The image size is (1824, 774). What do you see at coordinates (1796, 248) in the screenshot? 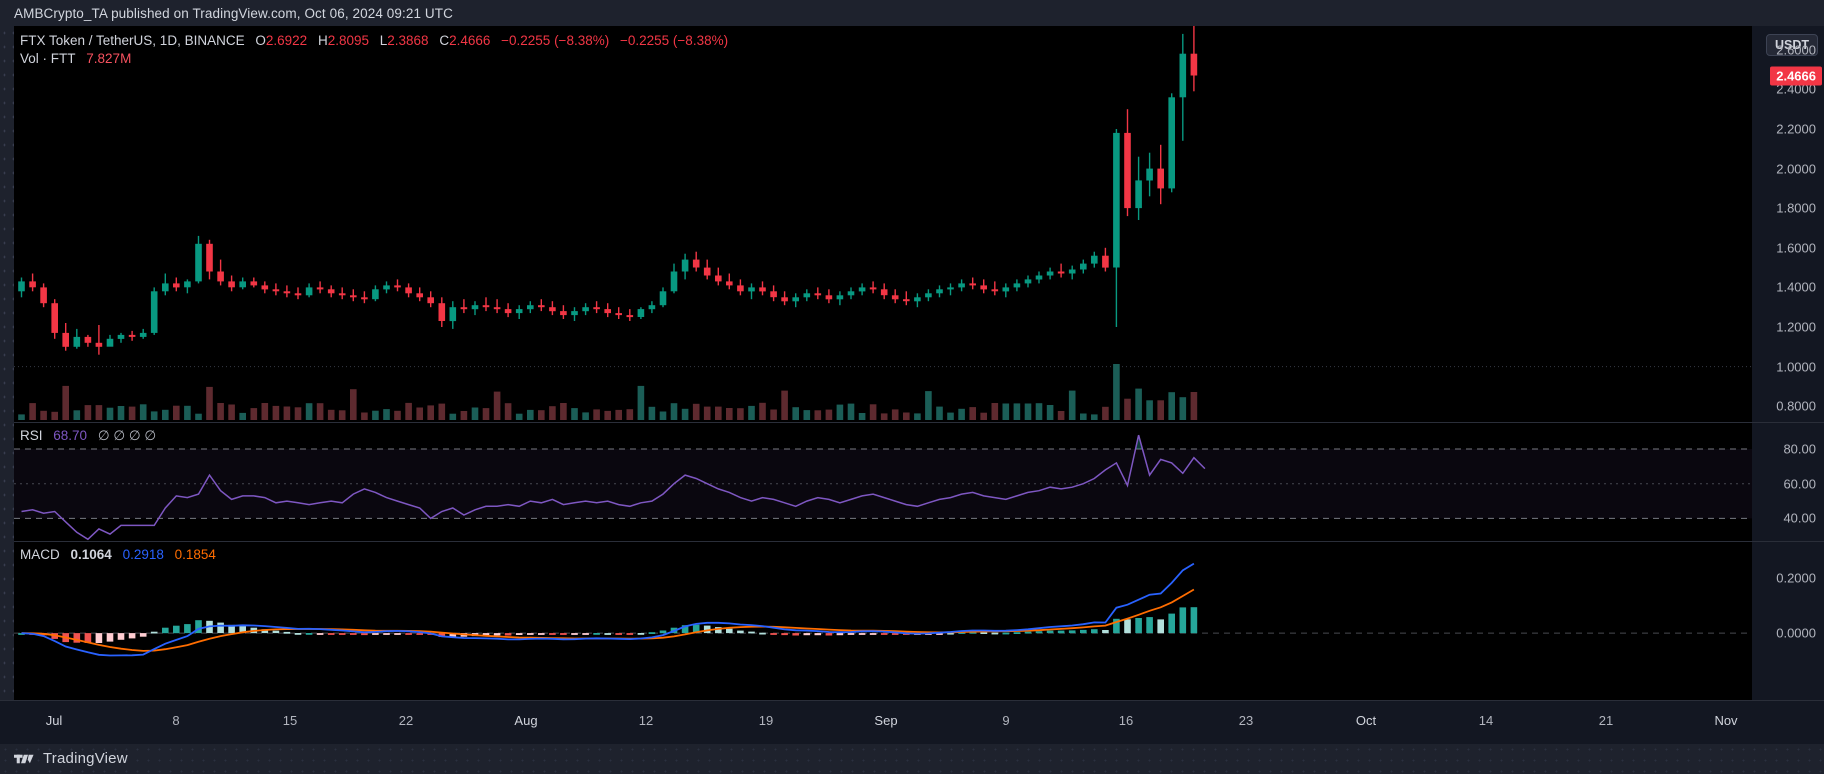
I see `price-axis-tick: 1.6000` at bounding box center [1796, 248].